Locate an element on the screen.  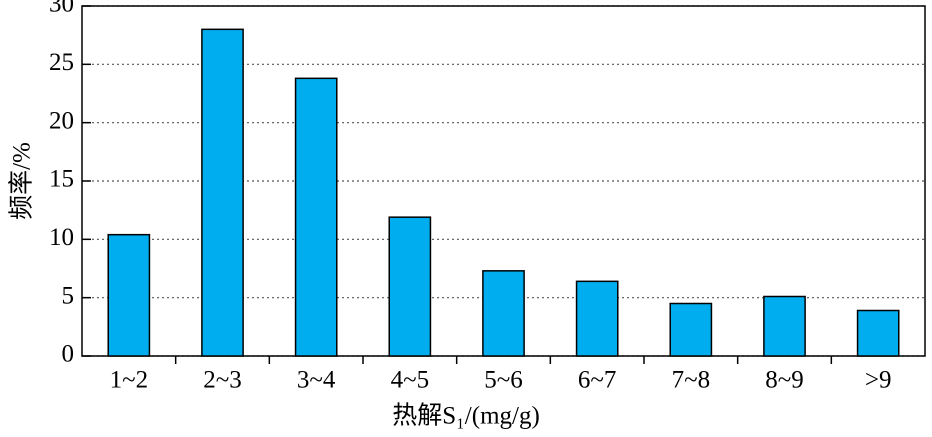
x-tick-label: 1~2 is located at coordinates (129, 380).